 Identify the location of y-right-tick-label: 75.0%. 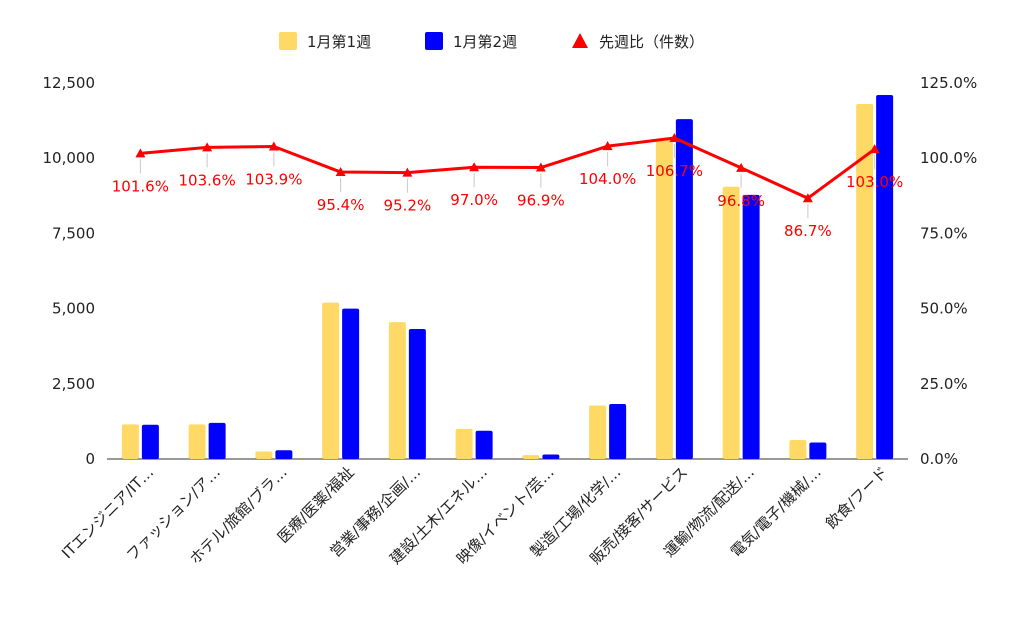
(944, 233).